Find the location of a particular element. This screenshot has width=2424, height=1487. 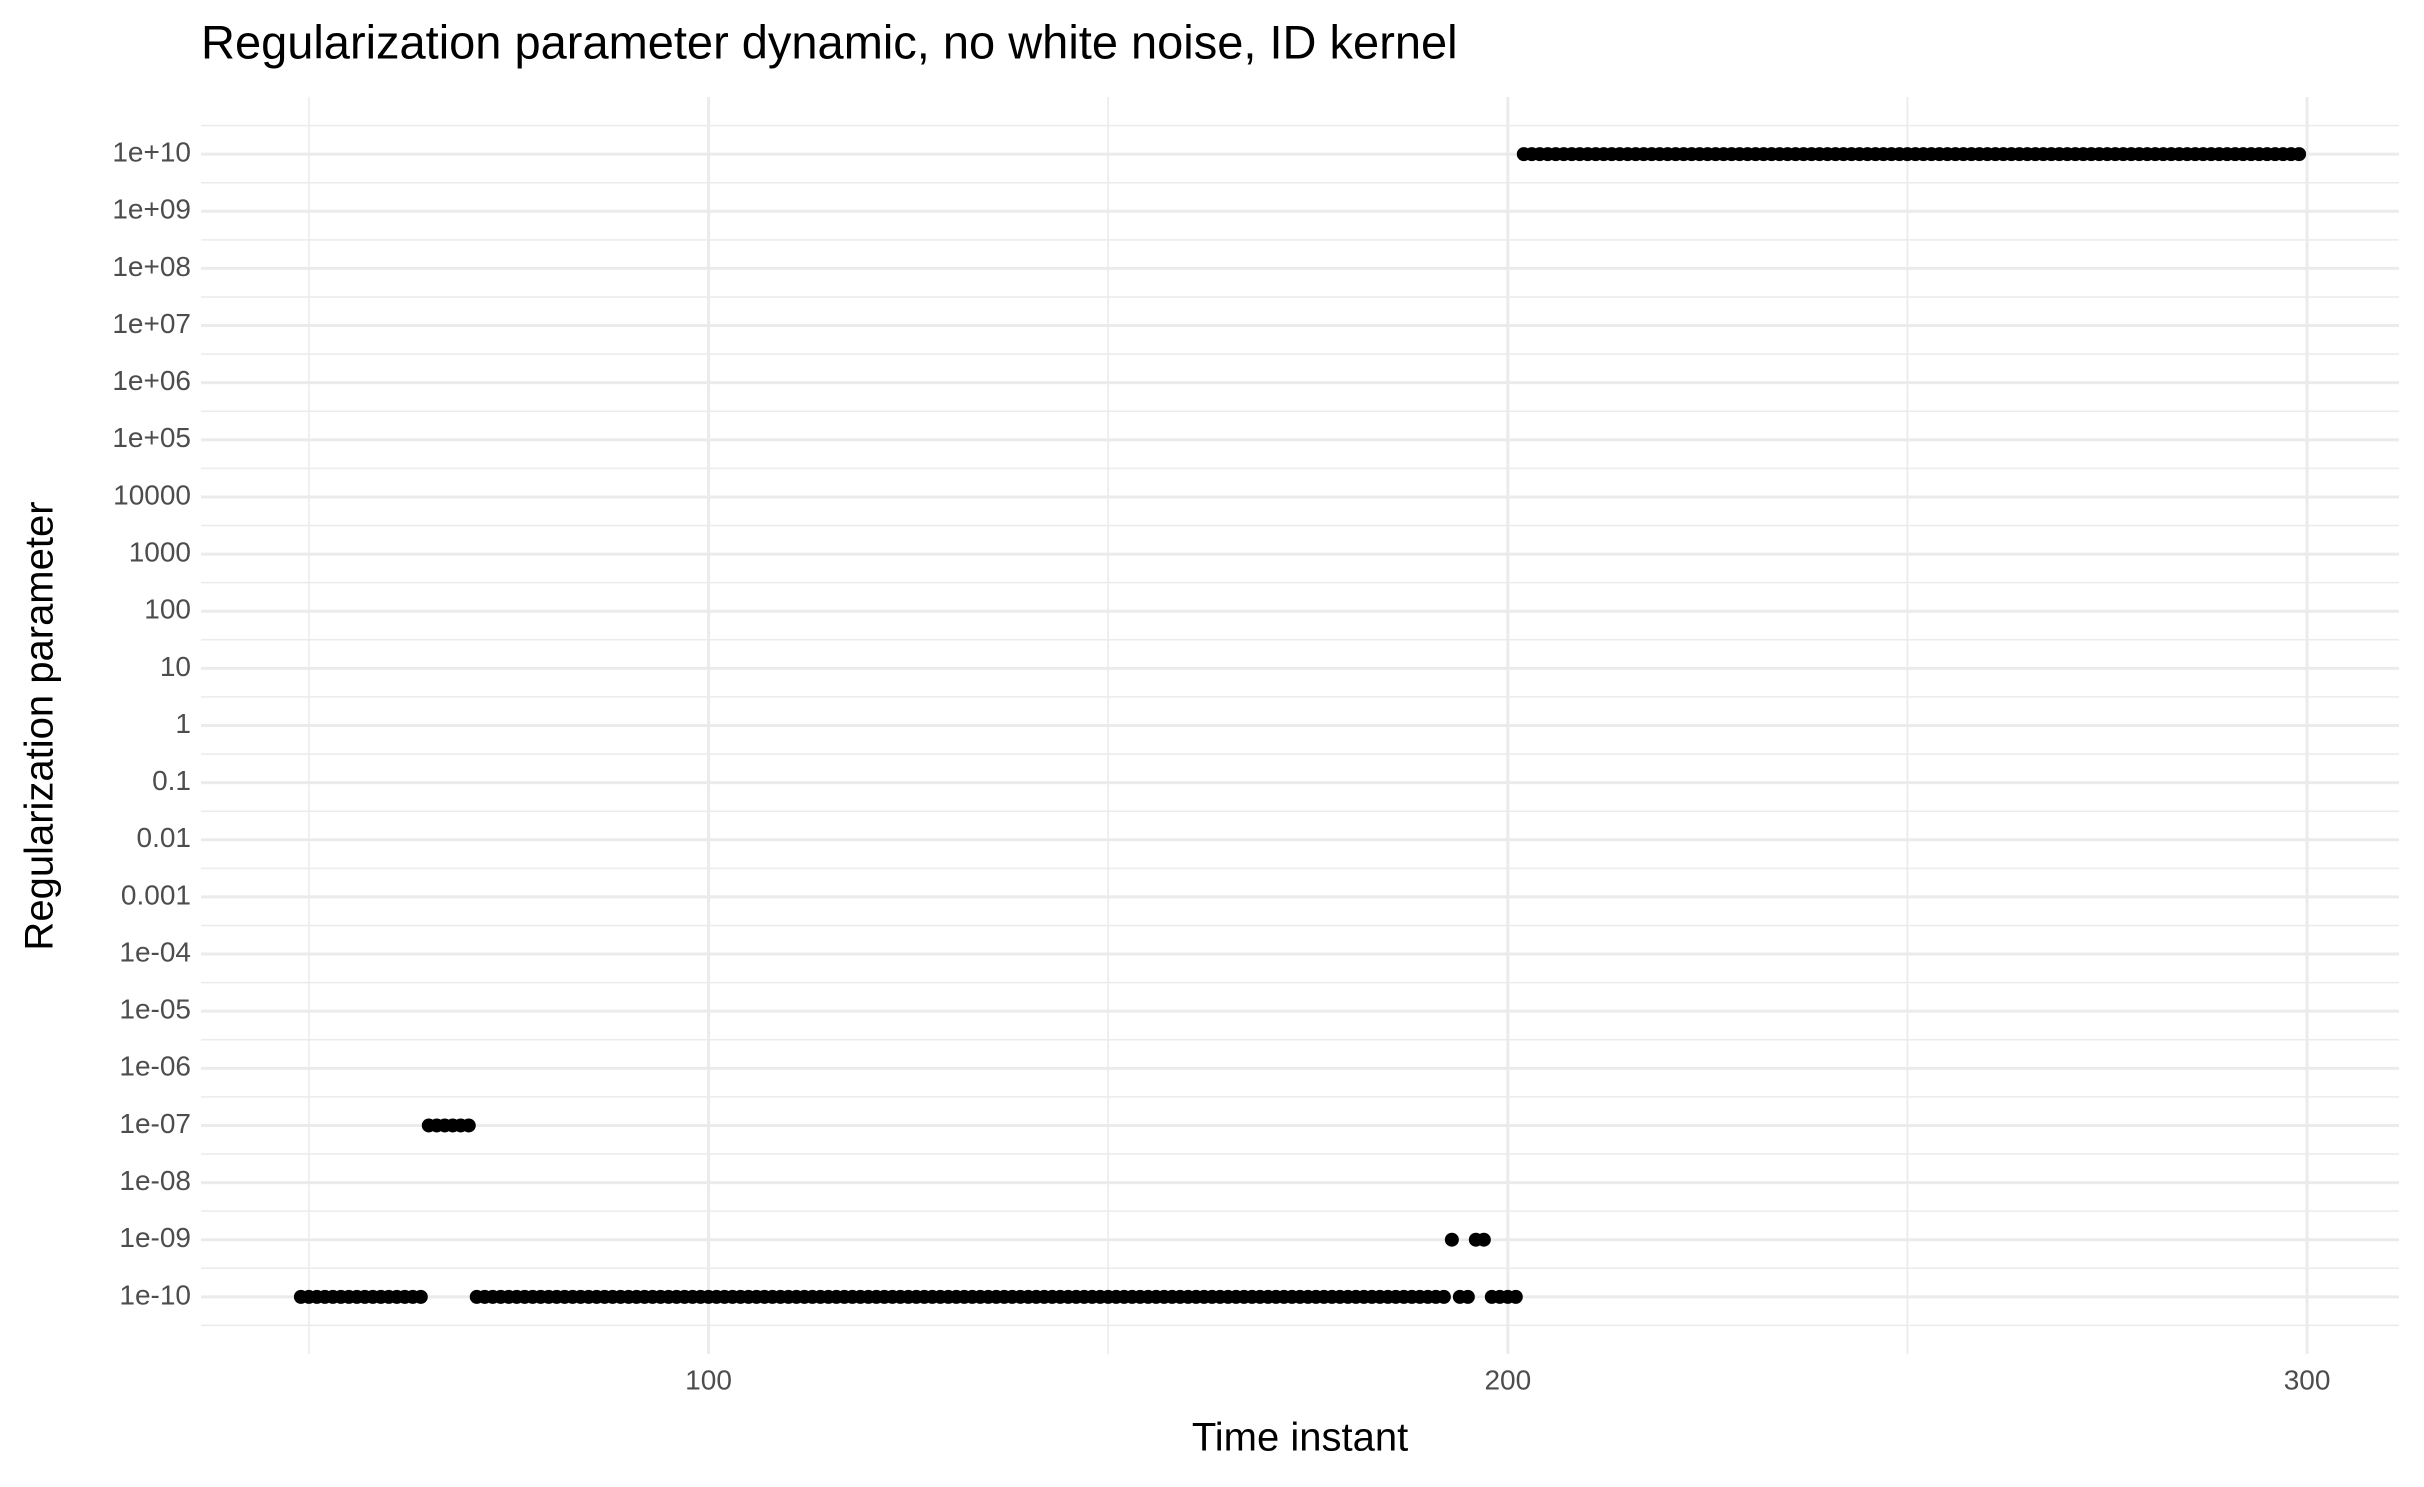

y-tick-label: 1e+05 is located at coordinates (151, 437).